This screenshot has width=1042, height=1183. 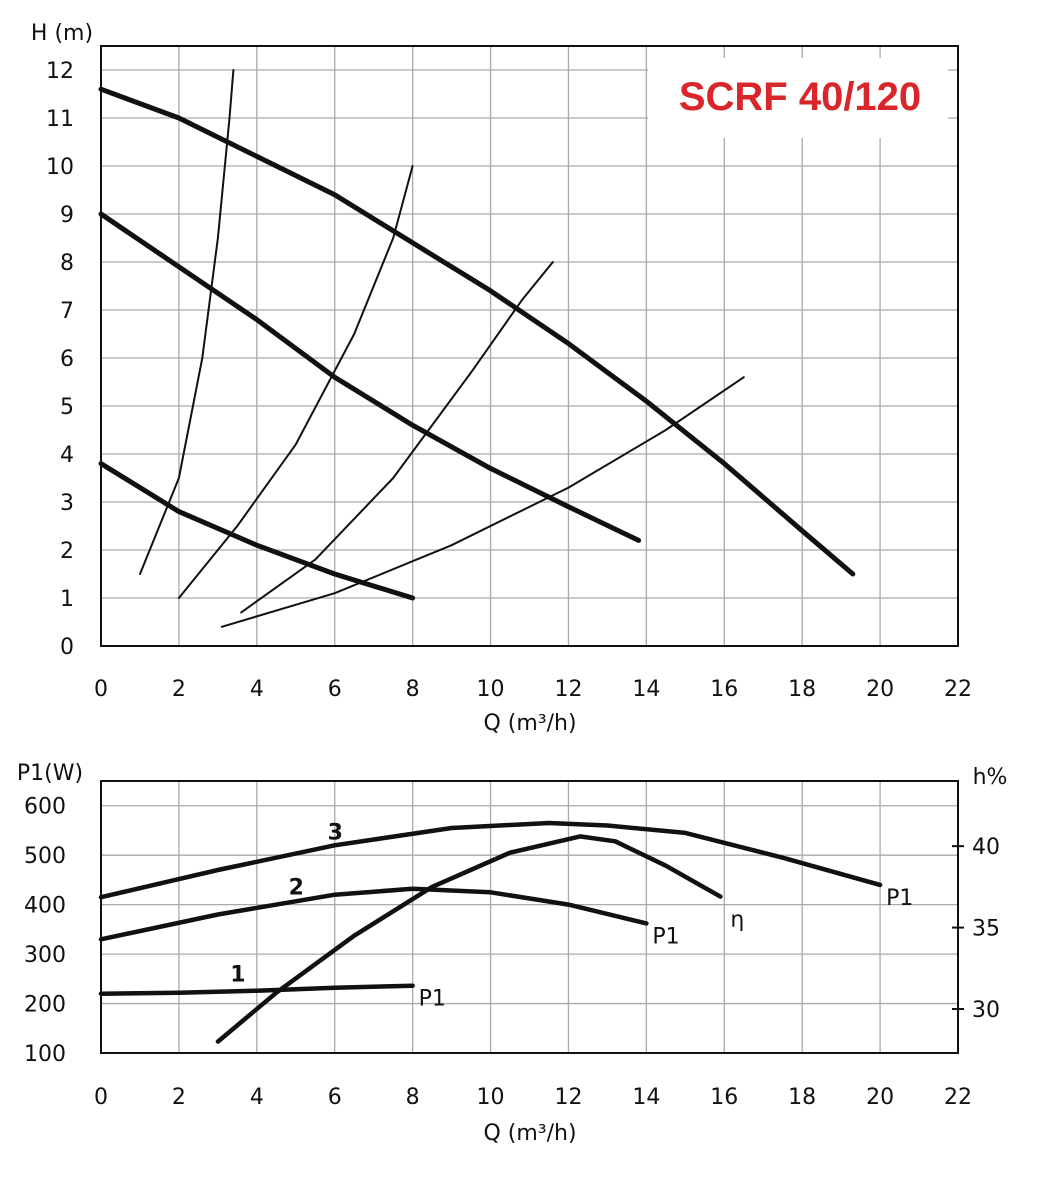 What do you see at coordinates (257, 1097) in the screenshot?
I see `power-x-tick-label: 4` at bounding box center [257, 1097].